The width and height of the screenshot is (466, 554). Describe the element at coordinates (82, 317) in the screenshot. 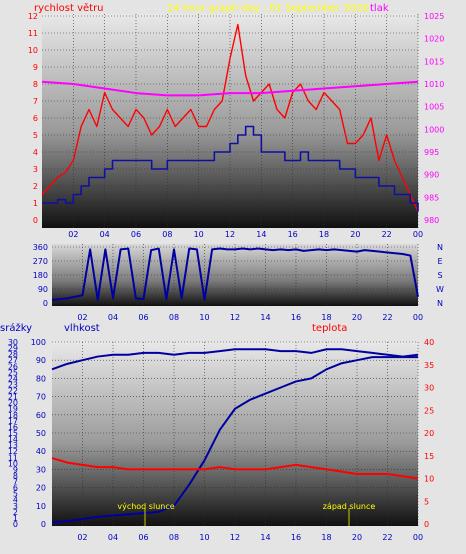

I see `x-tick-label: 02` at that location.